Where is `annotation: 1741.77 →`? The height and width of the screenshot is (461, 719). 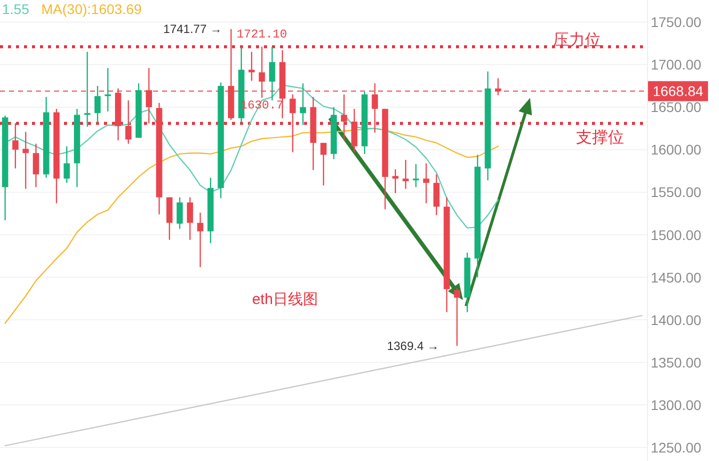
annotation: 1741.77 → is located at coordinates (192, 29).